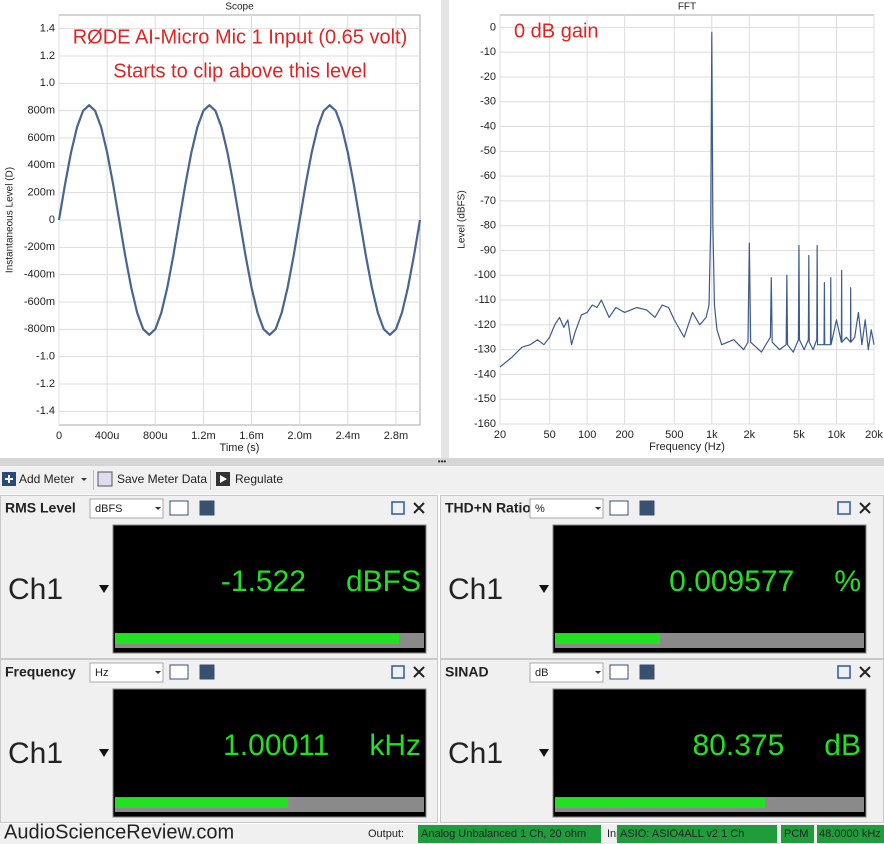  I want to click on save-button: Save Meter Data, so click(152, 479).